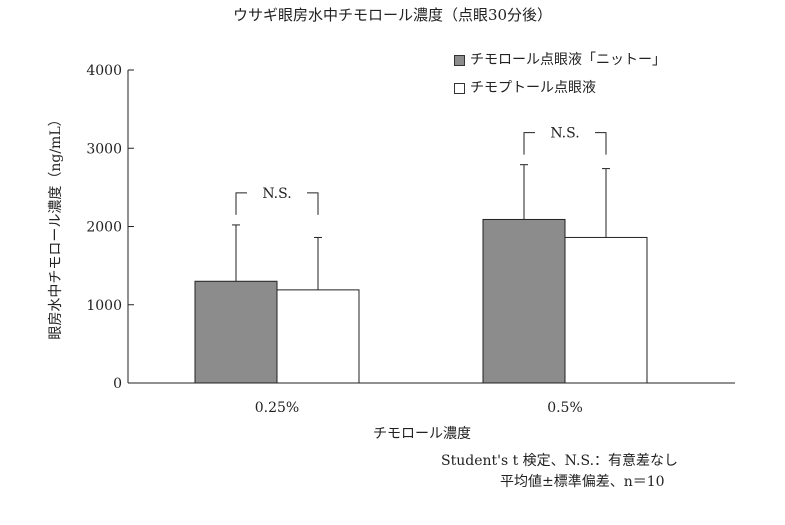 This screenshot has width=785, height=525. Describe the element at coordinates (117, 384) in the screenshot. I see `y-tick-label: 0` at that location.